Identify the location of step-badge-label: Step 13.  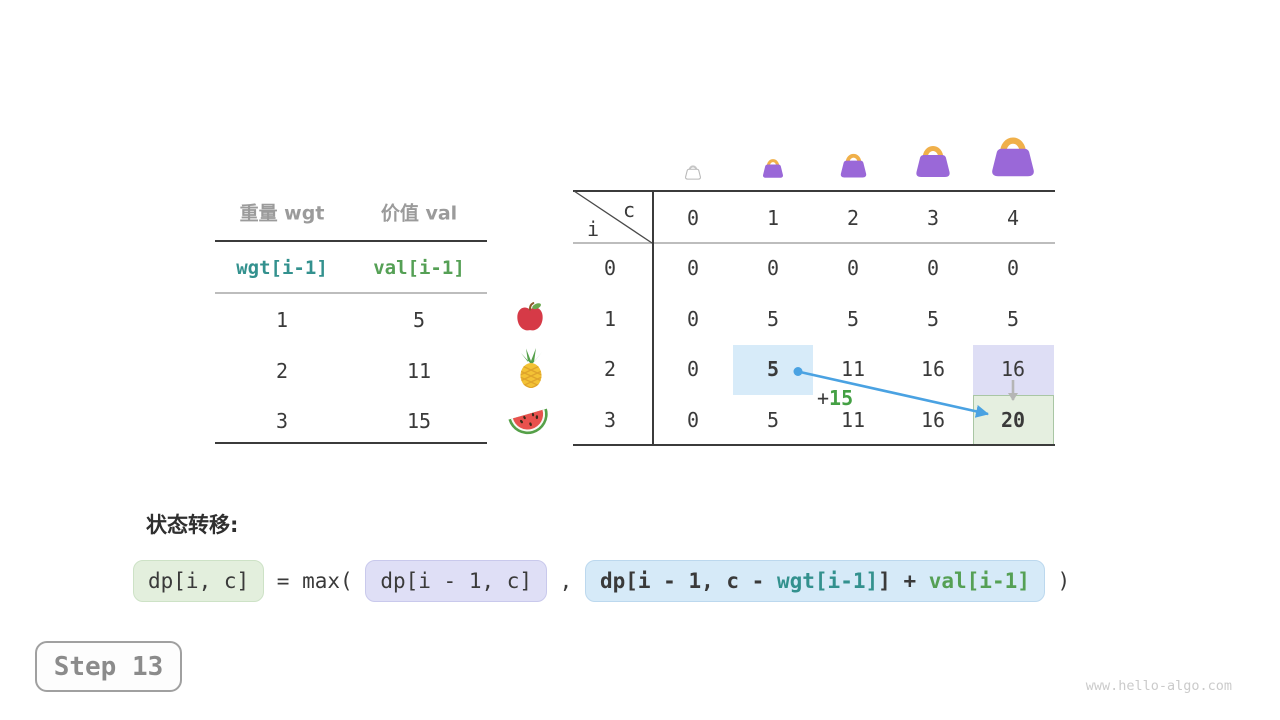
(108, 666).